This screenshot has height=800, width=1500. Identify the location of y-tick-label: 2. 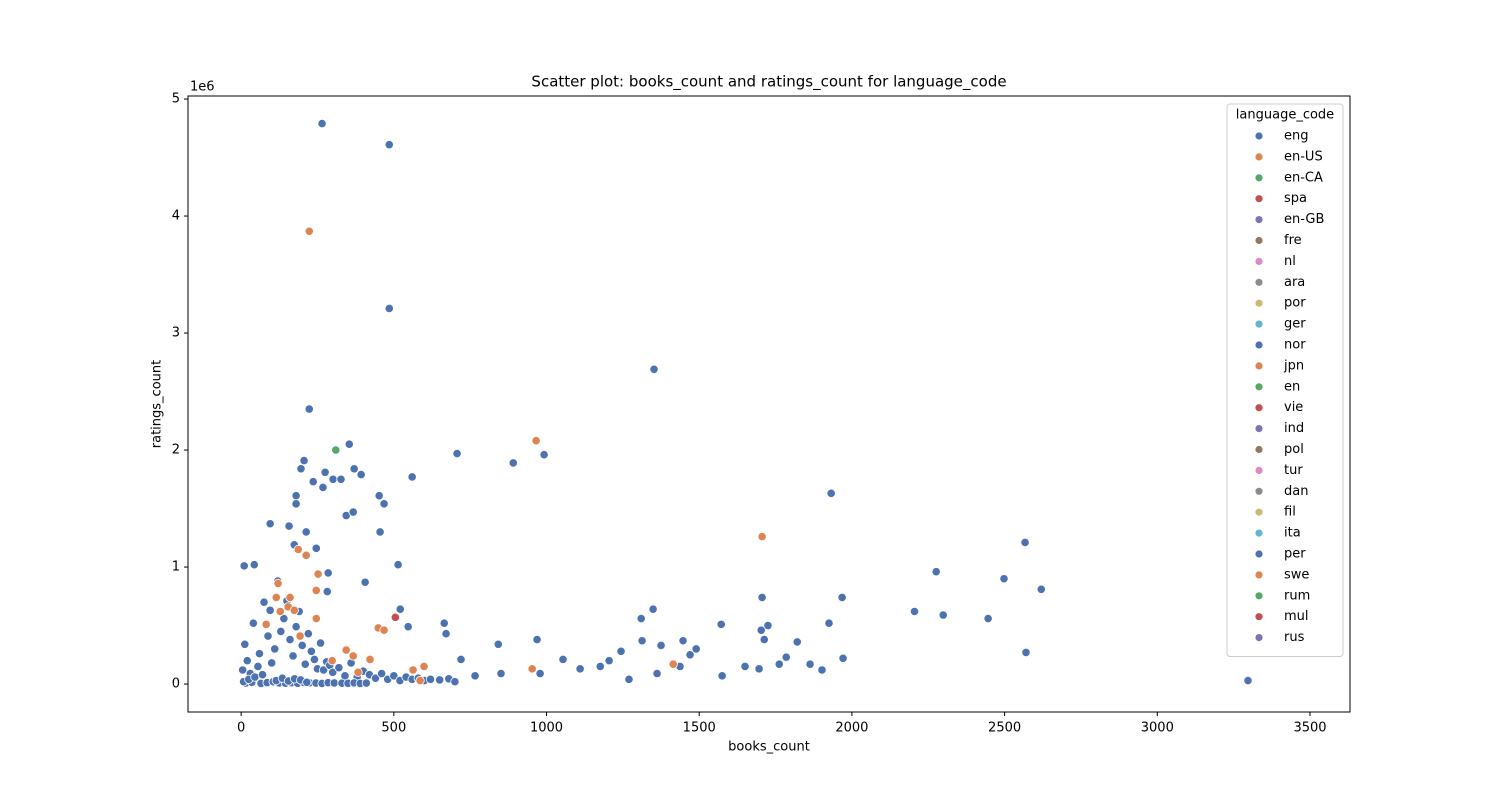
(176, 450).